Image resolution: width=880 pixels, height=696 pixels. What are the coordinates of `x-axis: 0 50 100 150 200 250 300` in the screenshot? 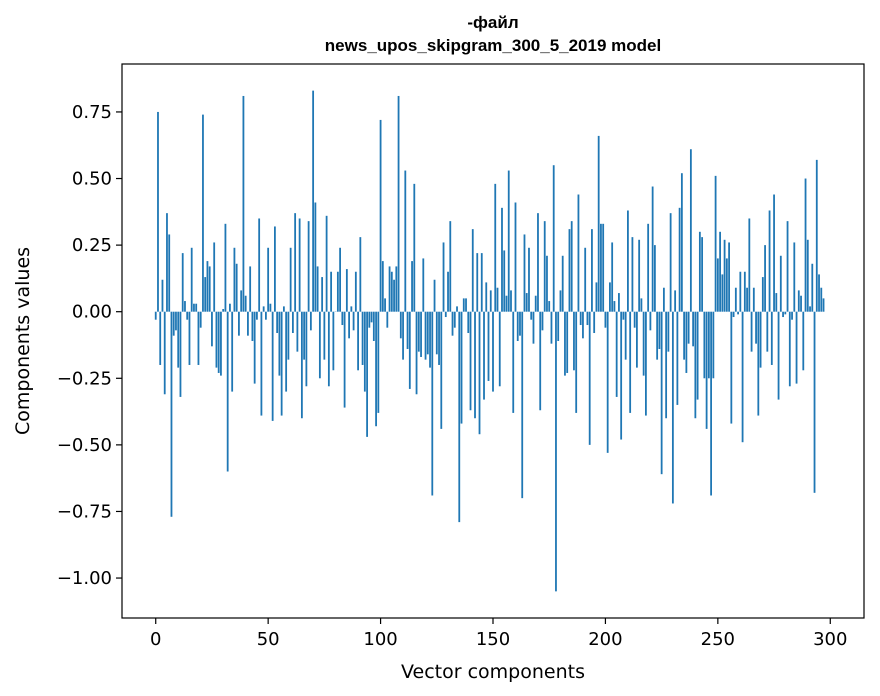 It's located at (498, 634).